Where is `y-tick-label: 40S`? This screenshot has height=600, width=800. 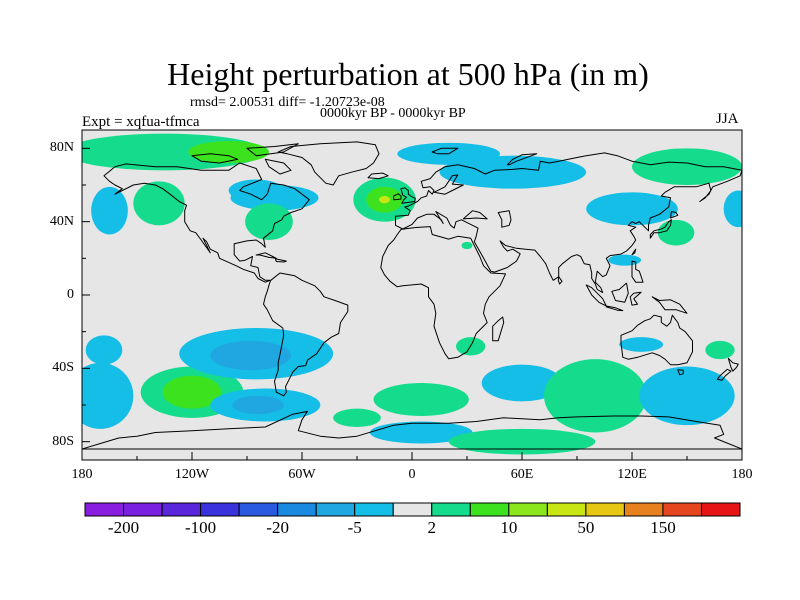 y-tick-label: 40S is located at coordinates (63, 368).